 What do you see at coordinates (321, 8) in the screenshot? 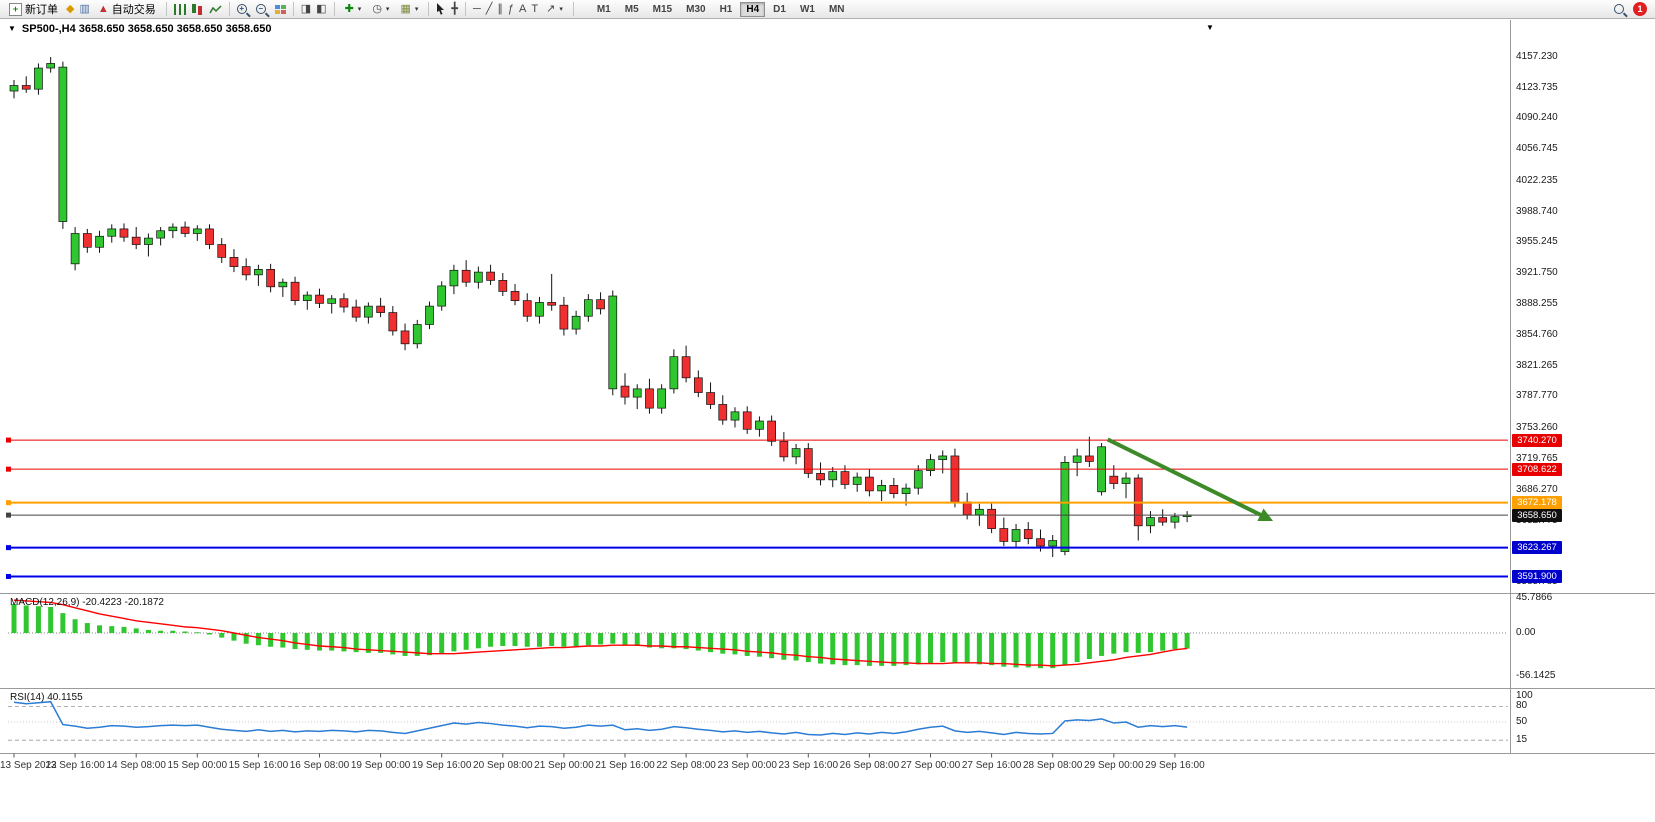
I see `chart-shift-icon: ◧` at bounding box center [321, 8].